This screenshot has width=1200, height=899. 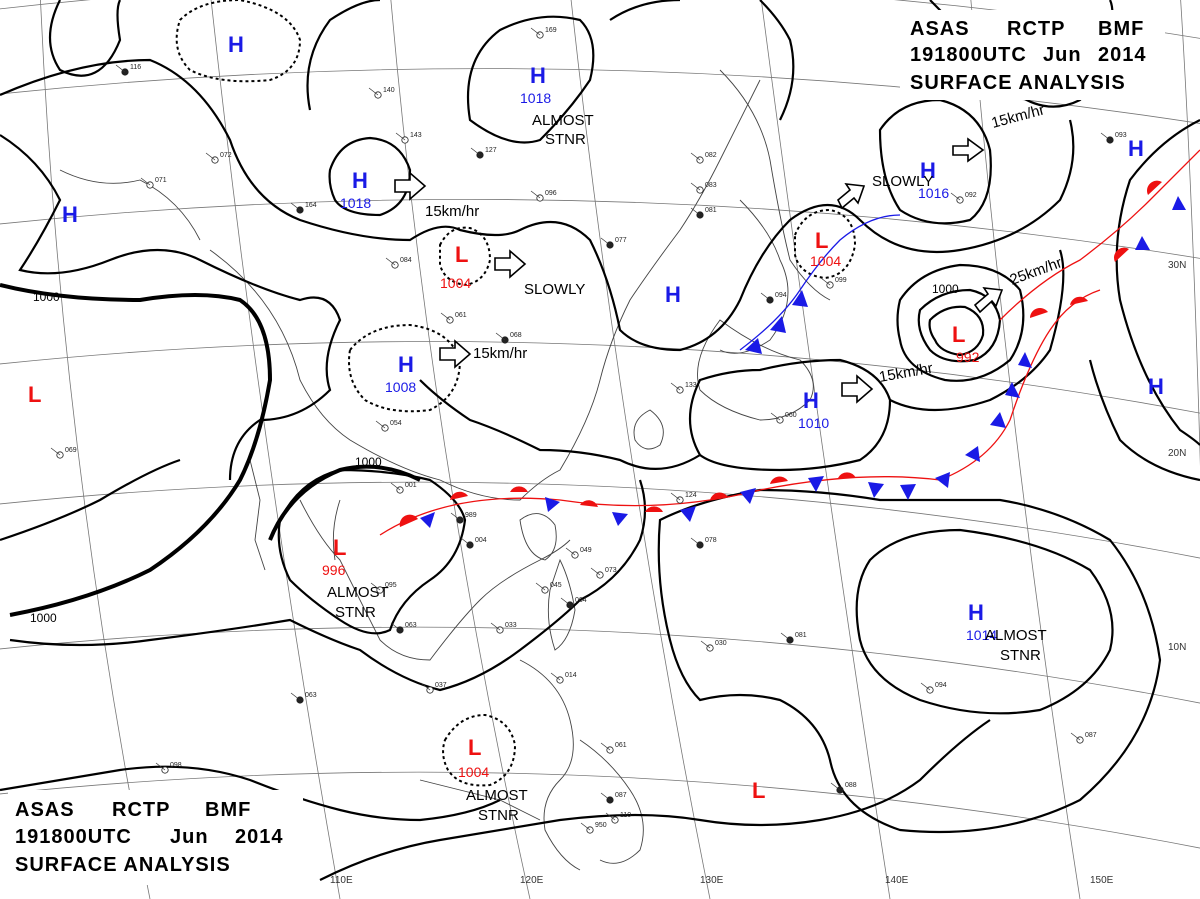 I want to click on station-plot: 078, so click(x=703, y=543).